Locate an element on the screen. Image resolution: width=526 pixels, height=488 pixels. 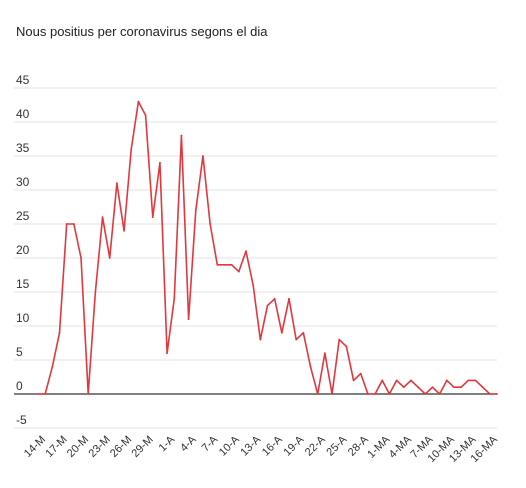
x-tick-label: 22-A is located at coordinates (315, 445).